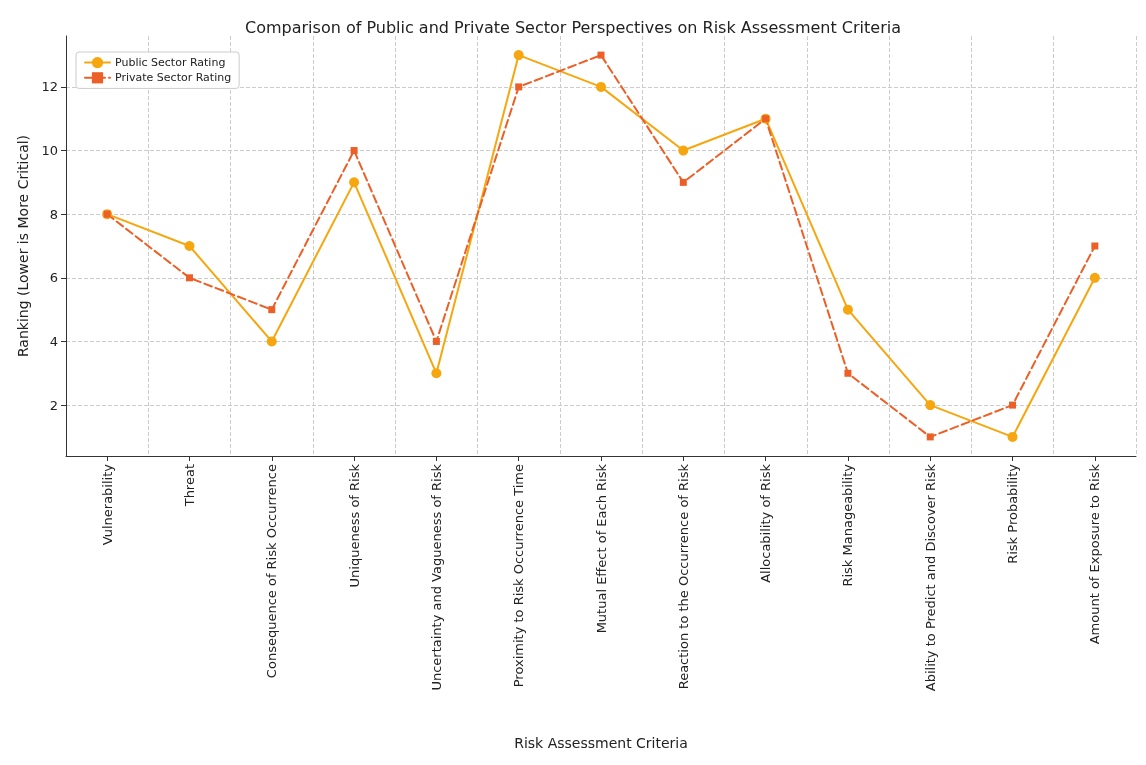 The height and width of the screenshot is (765, 1146). What do you see at coordinates (53, 214) in the screenshot?
I see `y-tick-label: 8` at bounding box center [53, 214].